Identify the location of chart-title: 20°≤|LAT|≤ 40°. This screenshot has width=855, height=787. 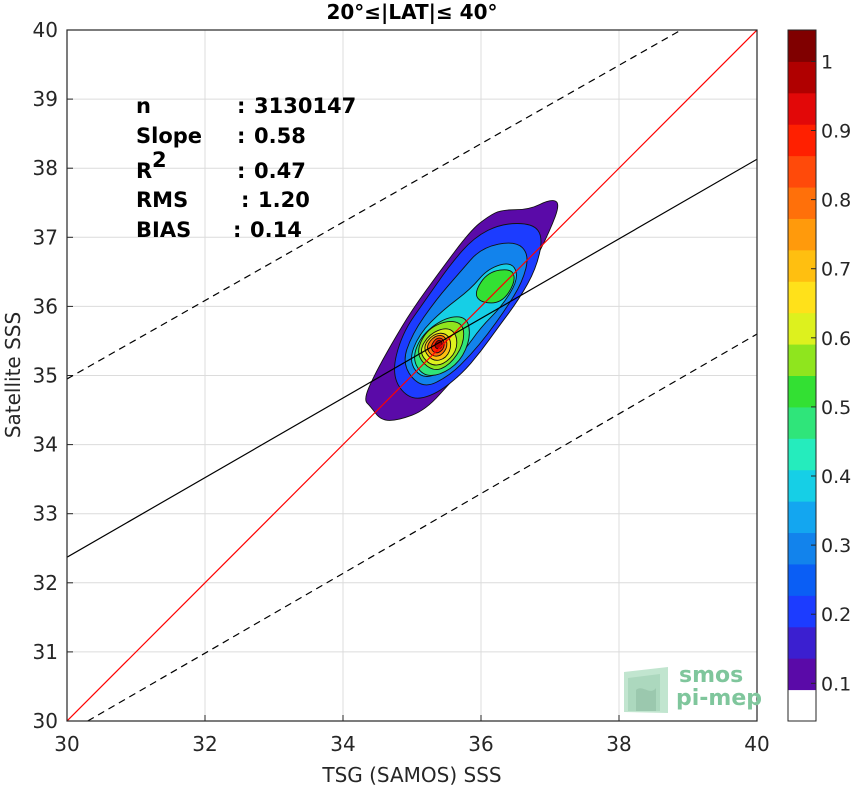
(411, 12).